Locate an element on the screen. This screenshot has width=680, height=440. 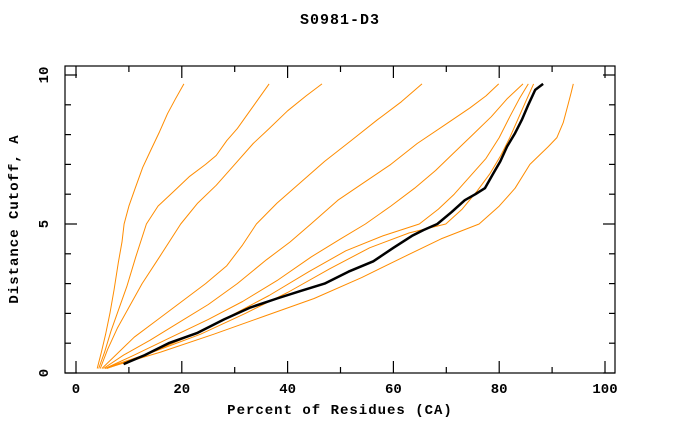
x-tick-label: 0 is located at coordinates (76, 390).